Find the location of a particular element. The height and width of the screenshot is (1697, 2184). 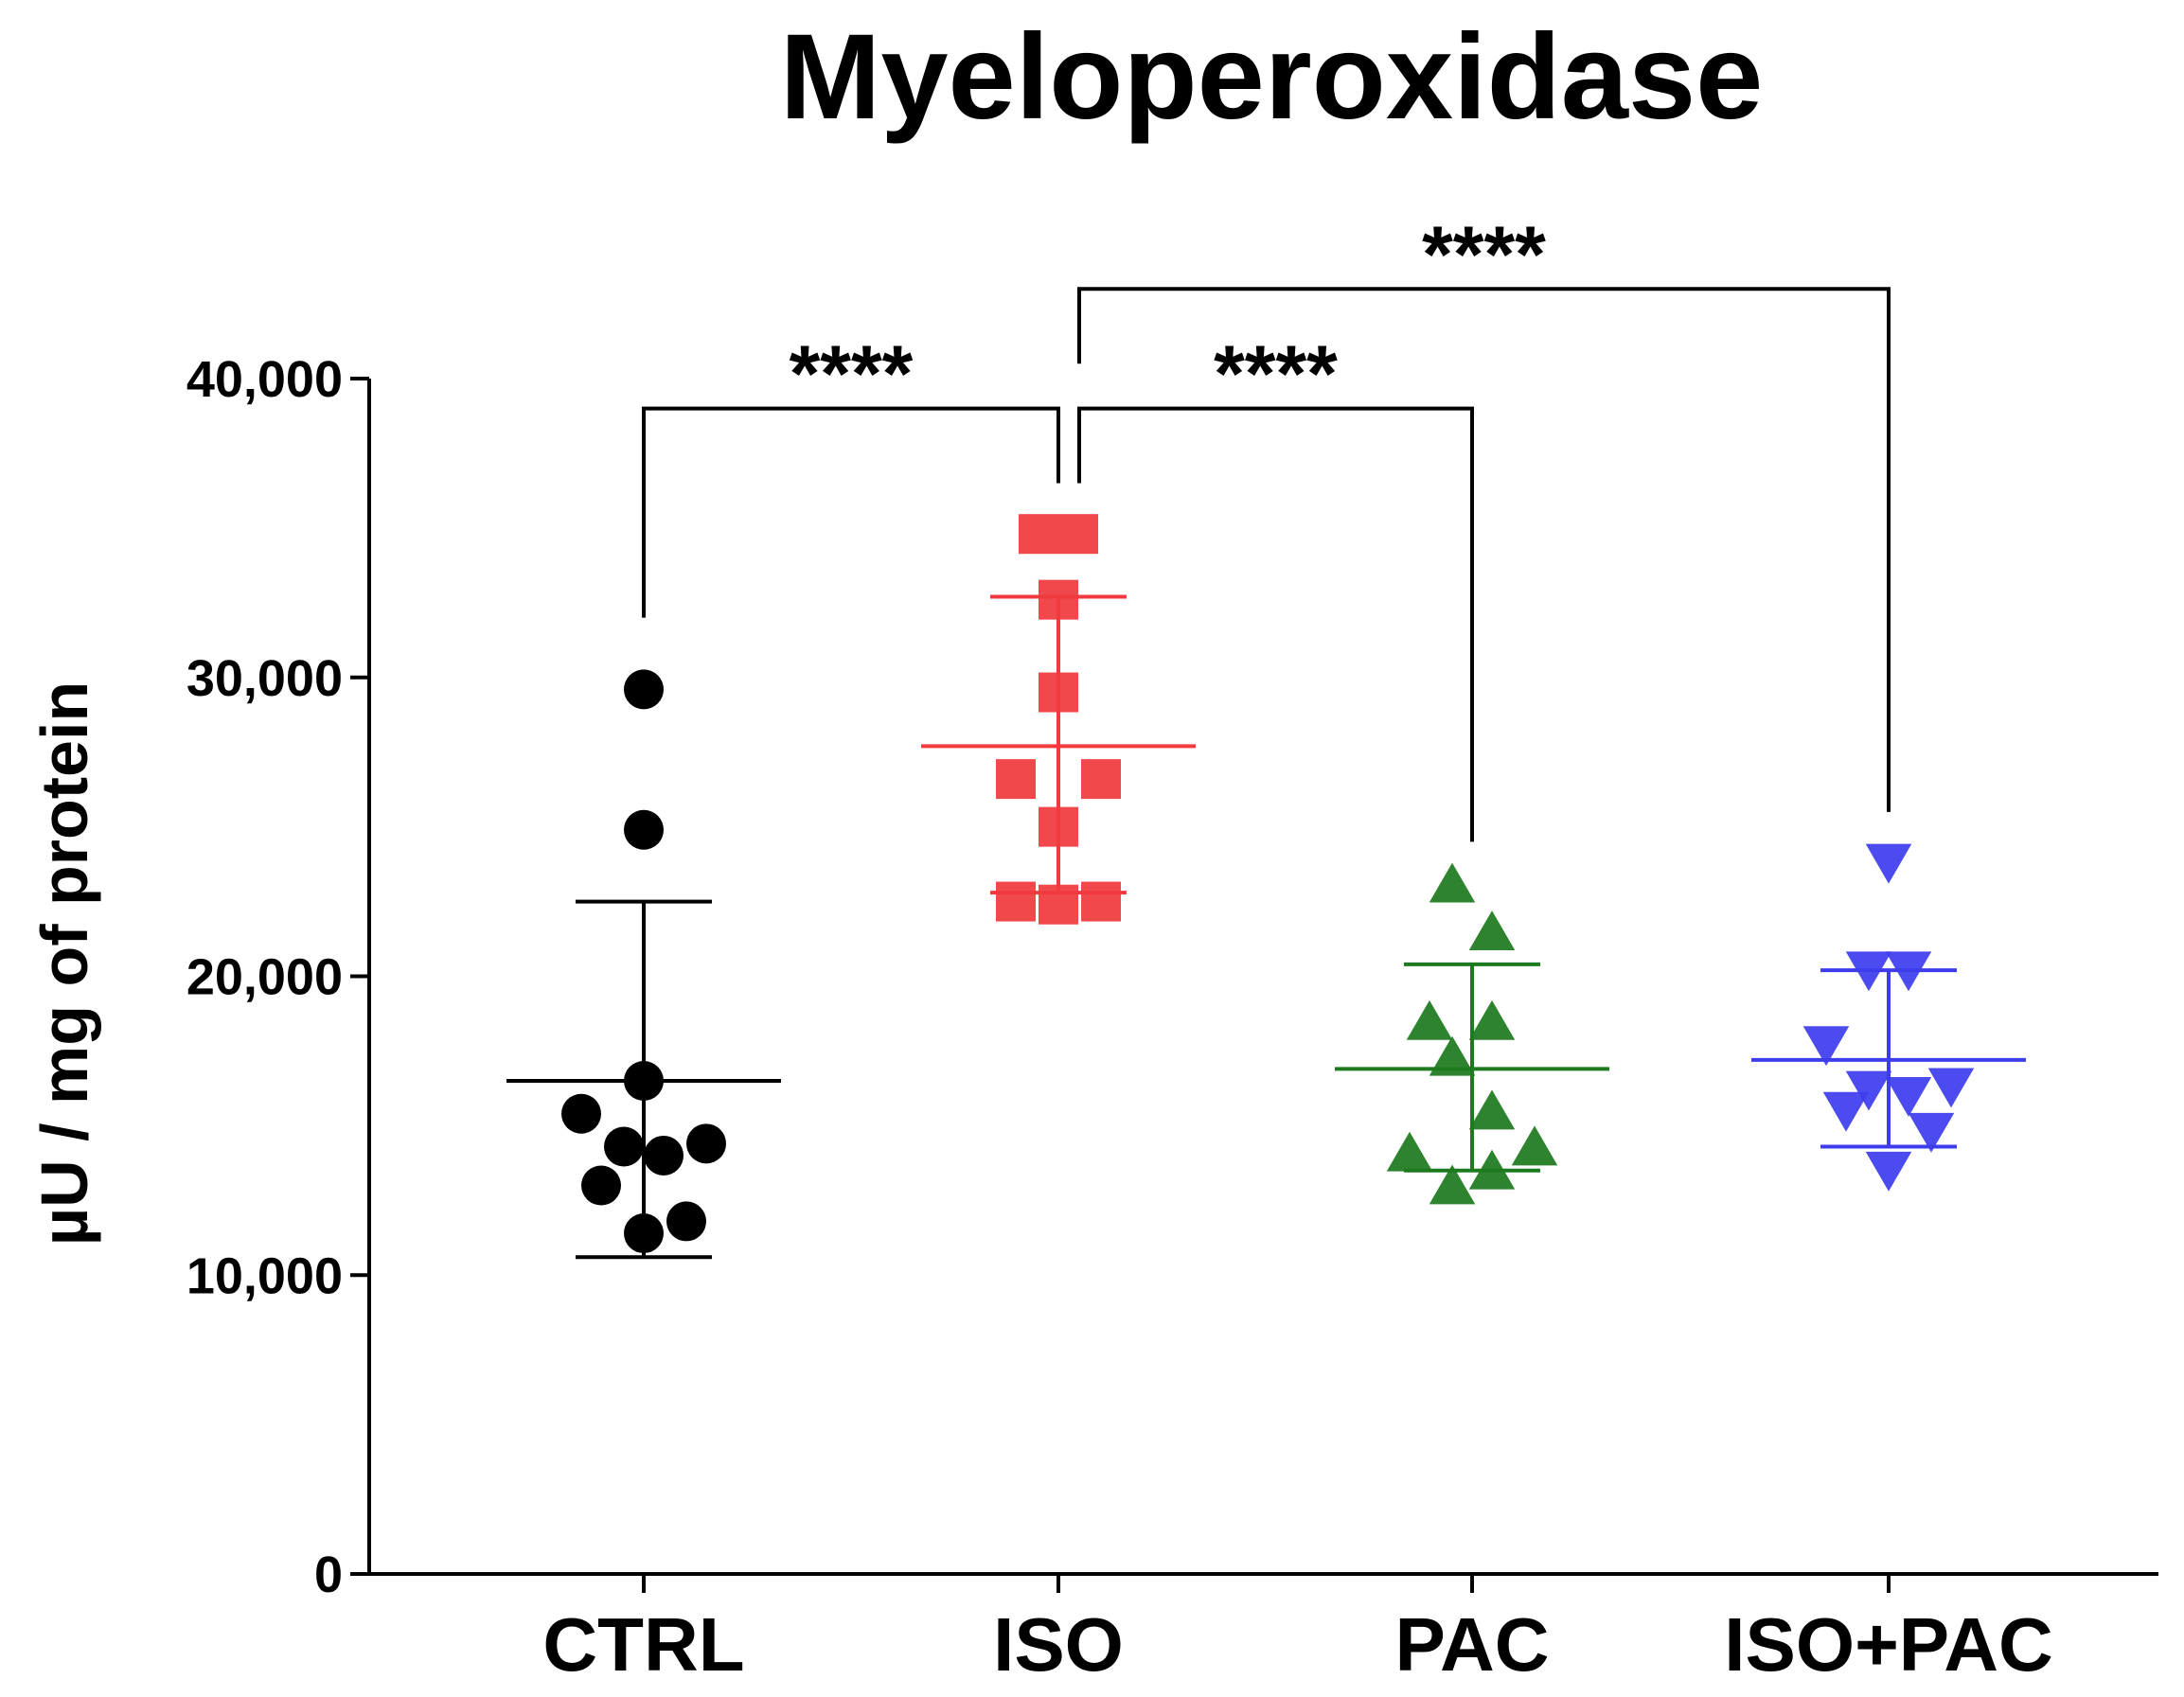

y-axis-label: µU / mg of protein is located at coordinates (64, 963).